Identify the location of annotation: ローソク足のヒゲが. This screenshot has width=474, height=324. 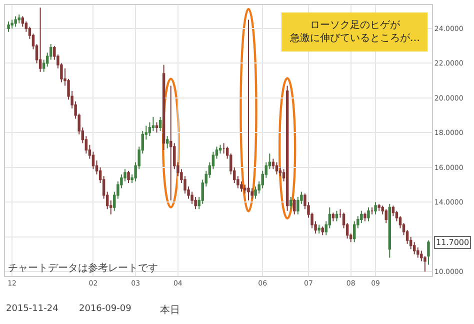
(355, 25).